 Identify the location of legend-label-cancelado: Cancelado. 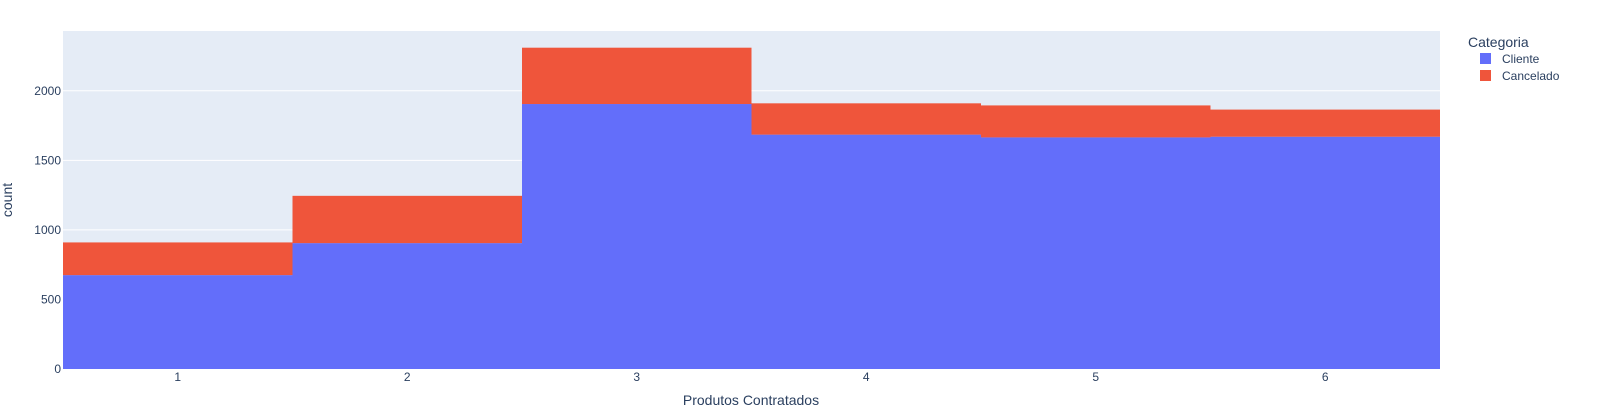
(1531, 76).